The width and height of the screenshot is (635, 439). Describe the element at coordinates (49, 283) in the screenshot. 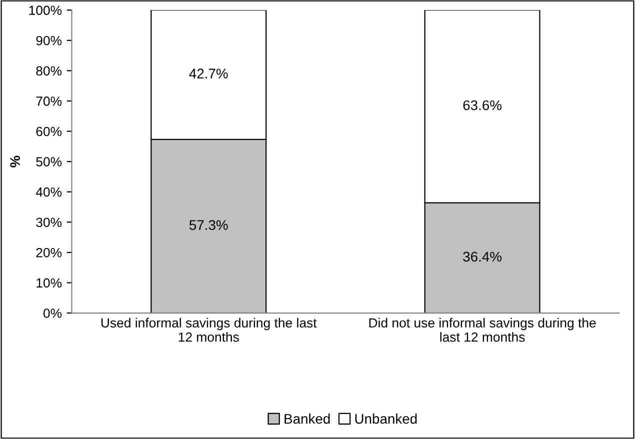

I see `y-tick-label: 10%` at that location.